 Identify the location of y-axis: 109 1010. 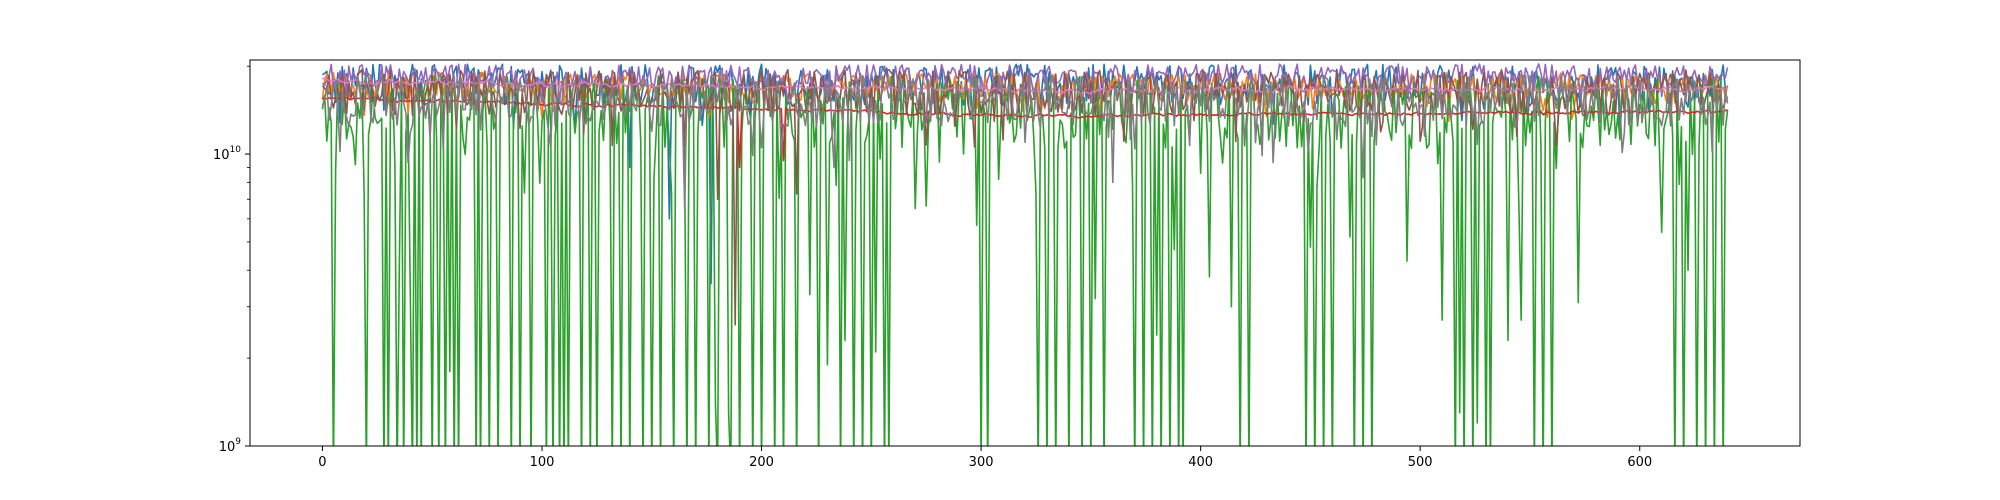
(231, 260).